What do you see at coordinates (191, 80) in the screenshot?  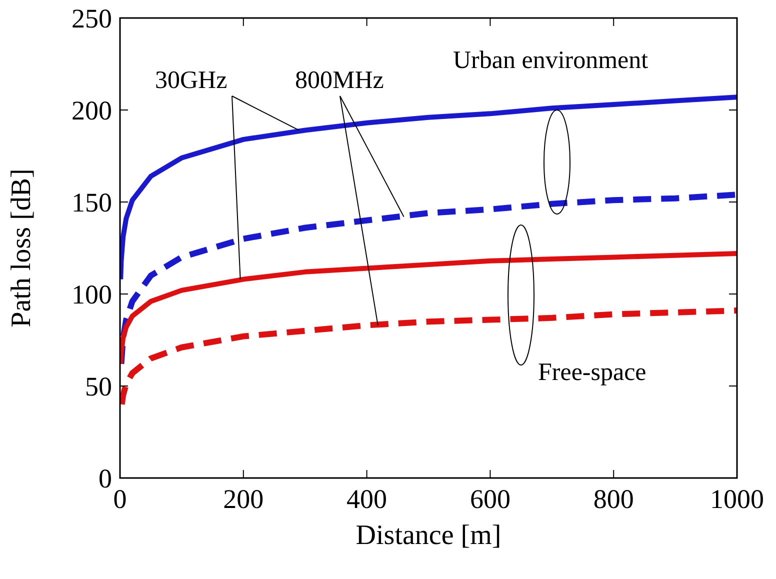 I see `annotation: 30GHz` at bounding box center [191, 80].